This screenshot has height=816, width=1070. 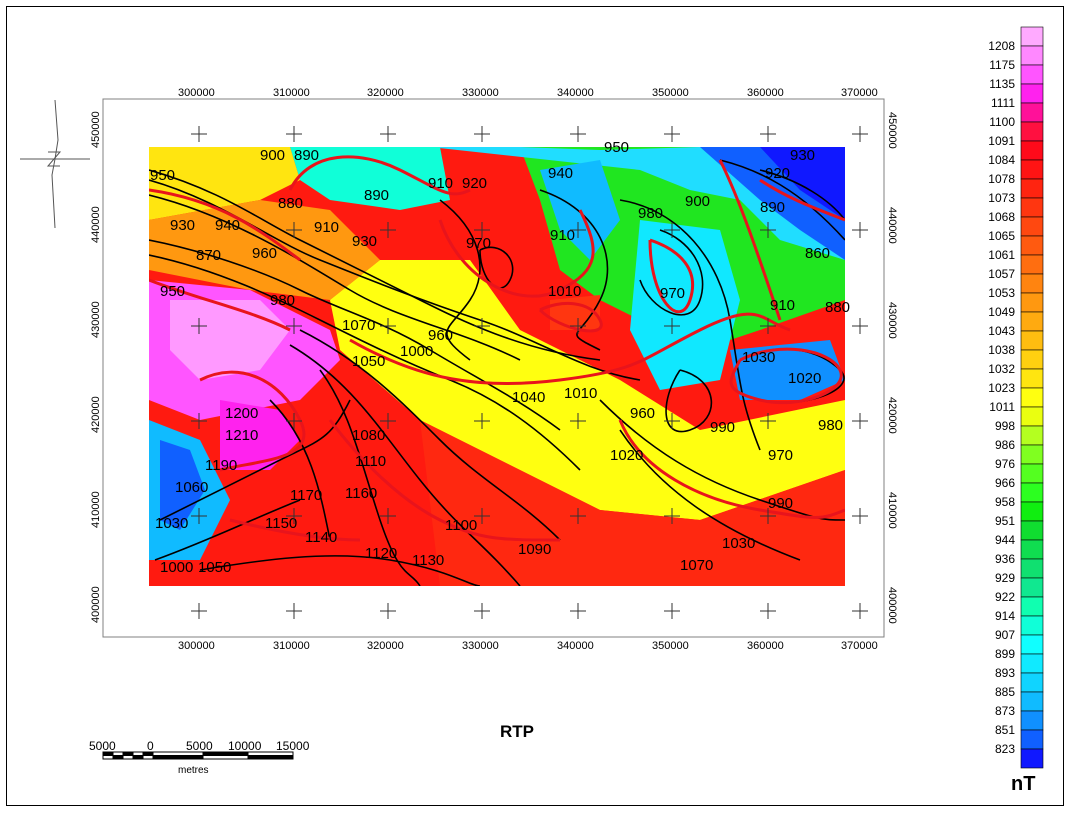 What do you see at coordinates (892, 510) in the screenshot?
I see `y-tick-label: 410000` at bounding box center [892, 510].